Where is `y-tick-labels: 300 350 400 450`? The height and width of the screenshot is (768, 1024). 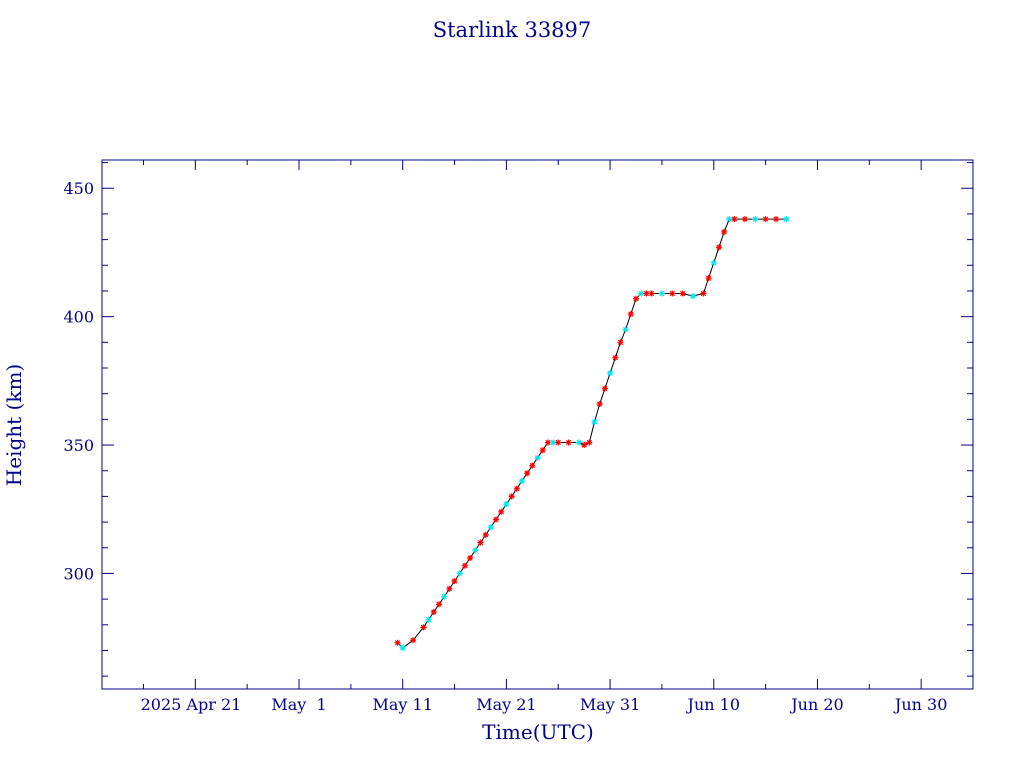 y-tick-labels: 300 350 400 450 is located at coordinates (78, 381).